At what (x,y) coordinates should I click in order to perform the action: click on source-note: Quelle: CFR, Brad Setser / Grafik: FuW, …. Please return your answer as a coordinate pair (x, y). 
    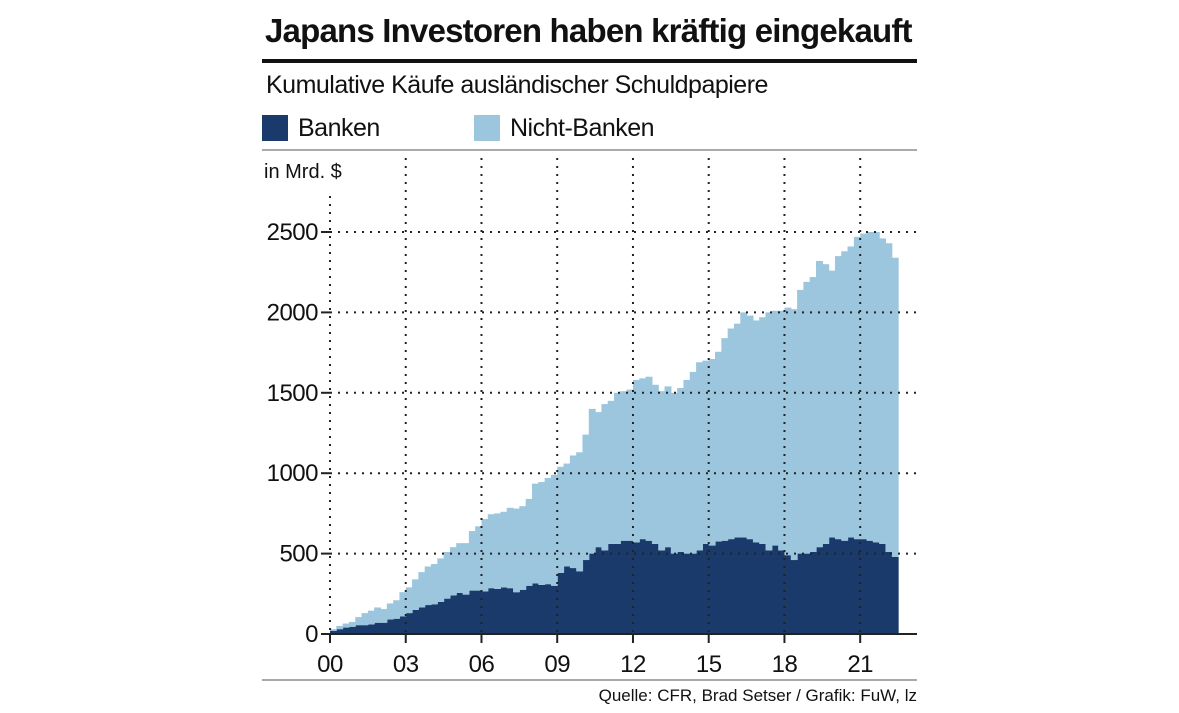
    Looking at the image, I should click on (757, 695).